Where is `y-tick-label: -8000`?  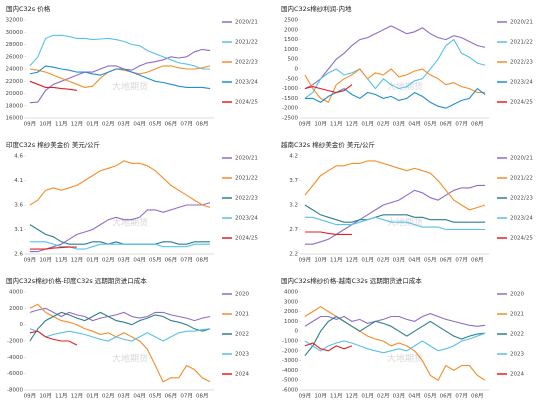
y-tick-label: -8000 is located at coordinates (15, 391).